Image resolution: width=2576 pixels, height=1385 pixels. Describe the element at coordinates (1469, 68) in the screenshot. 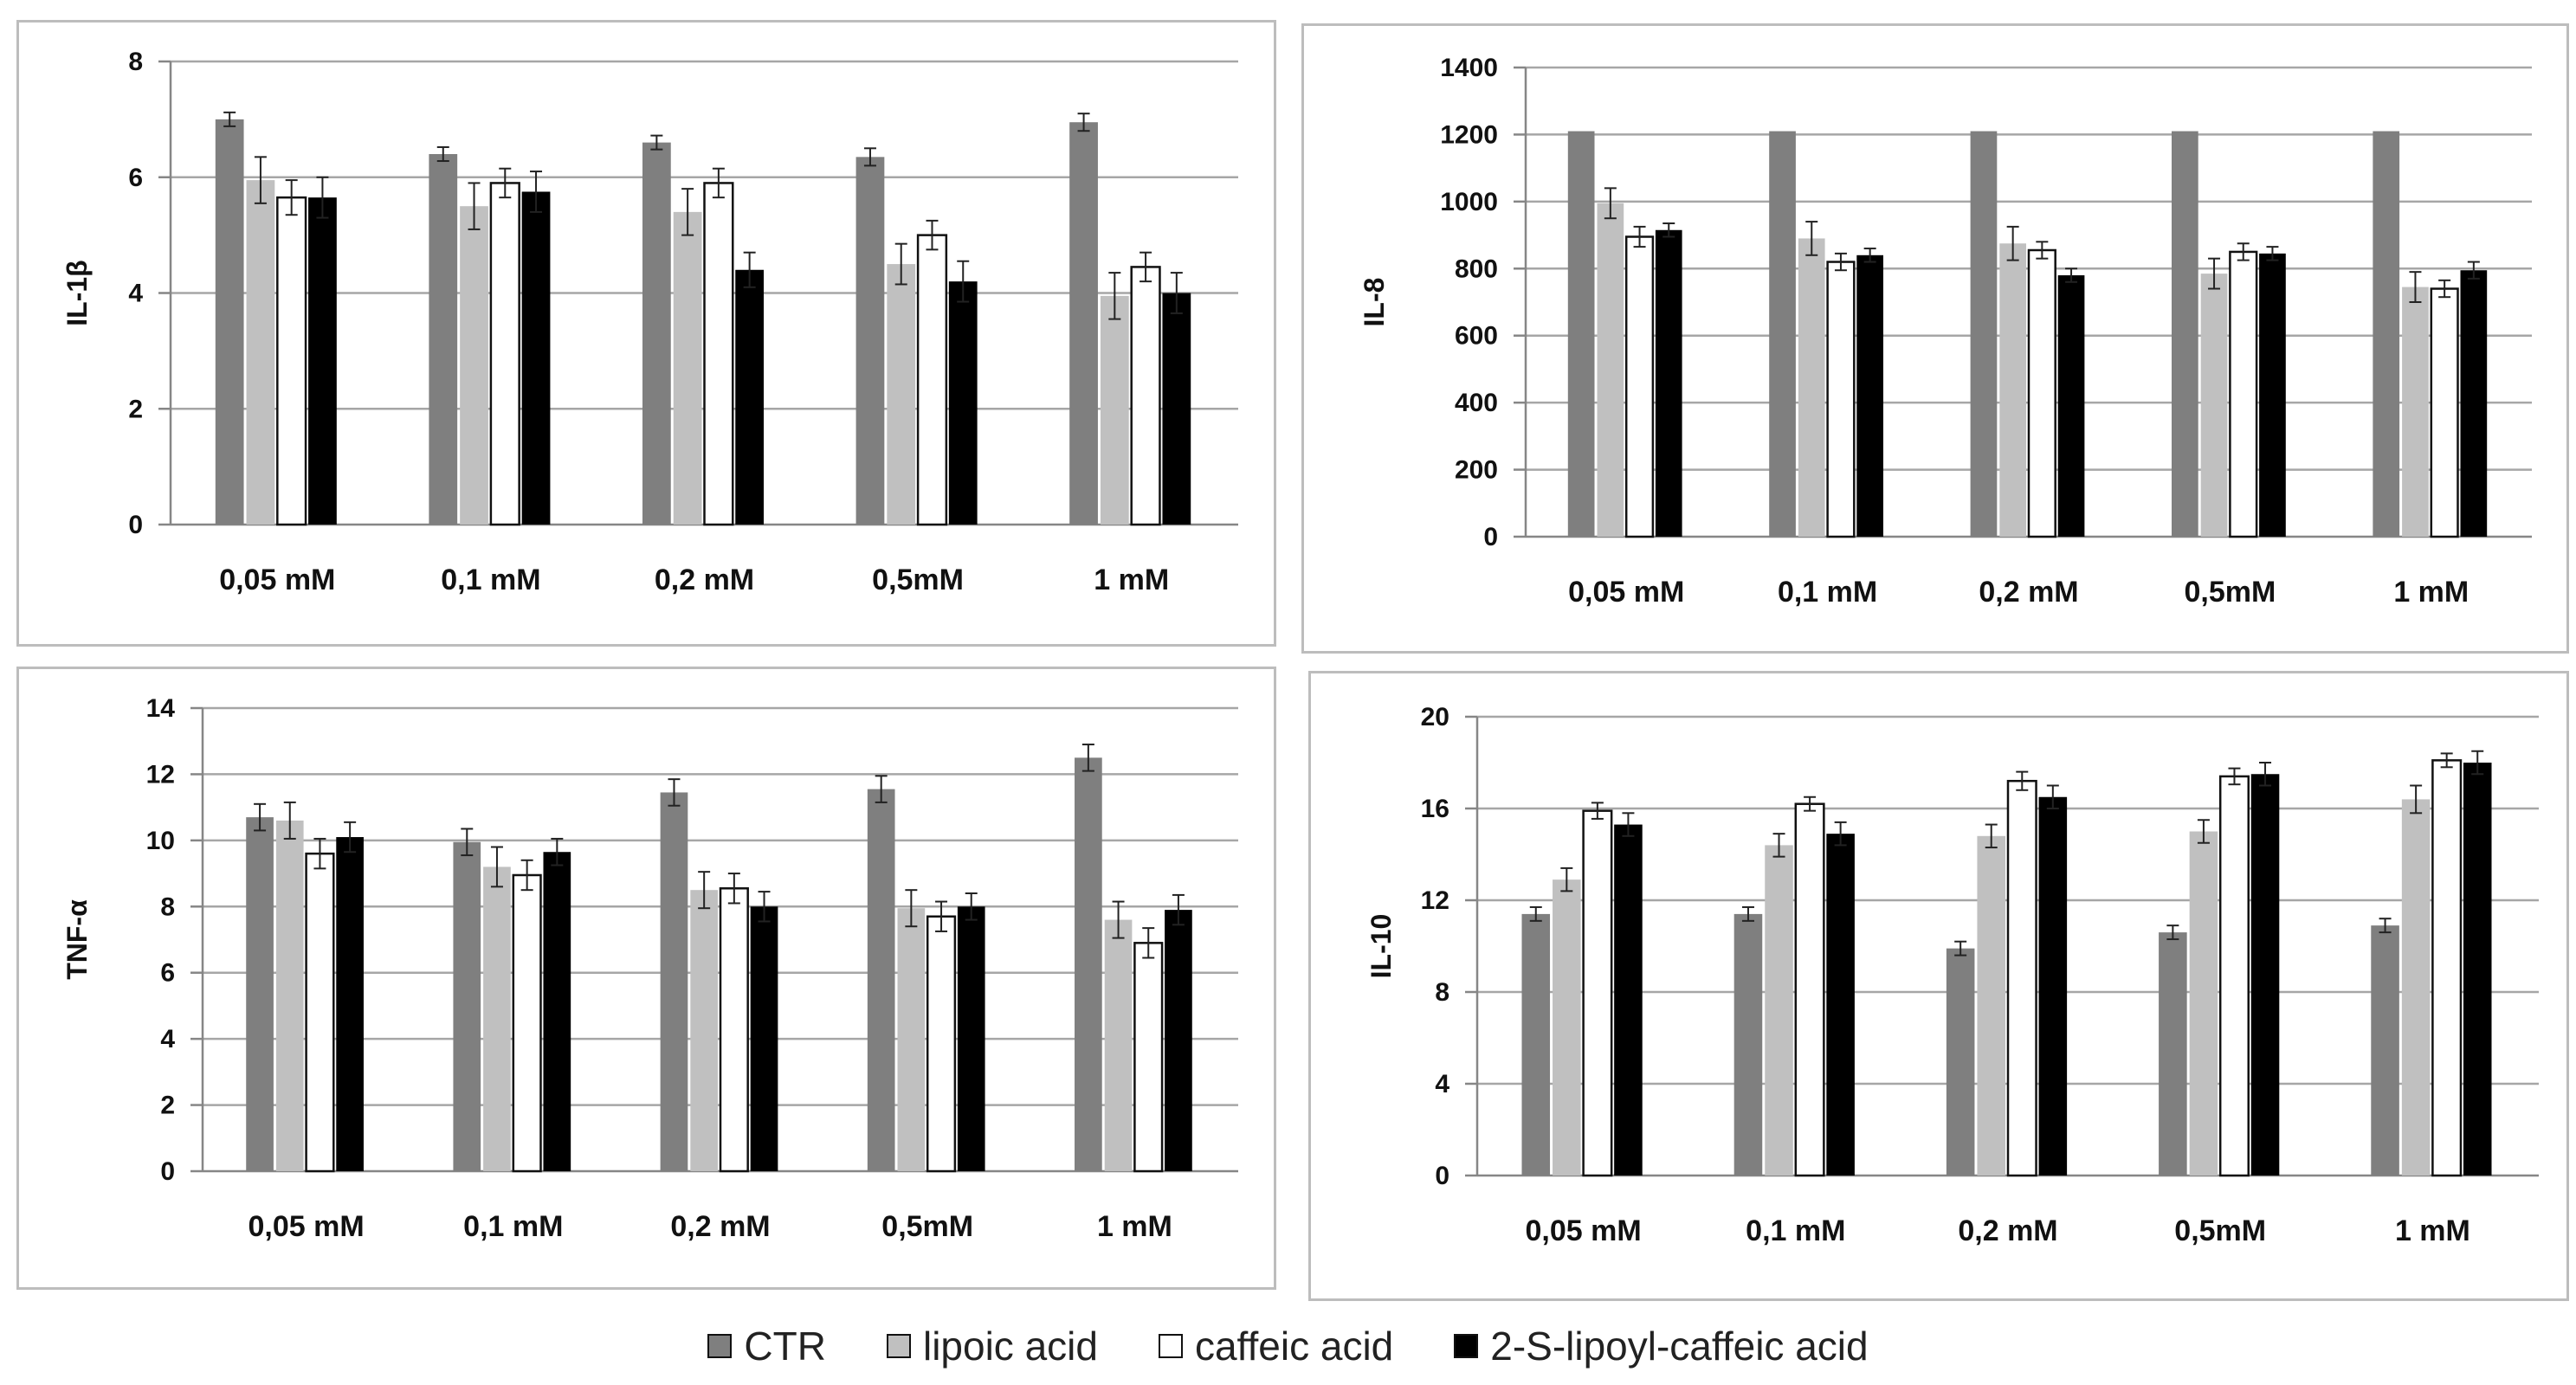

I see `y-tick-label: 1400` at that location.